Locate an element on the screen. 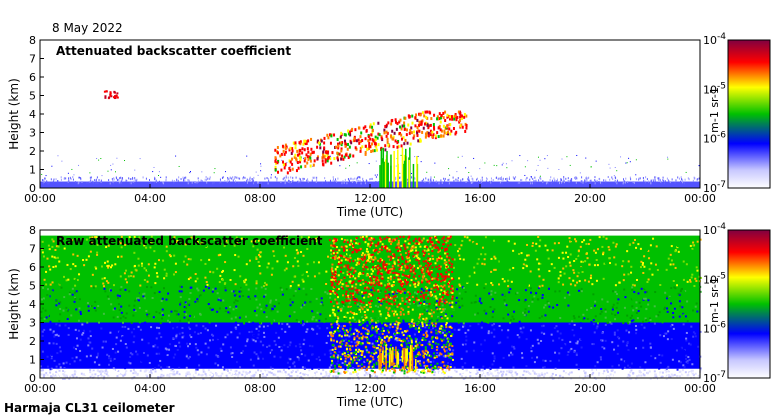  panel-title: Raw attenuated backscatter coefficient is located at coordinates (189, 241).